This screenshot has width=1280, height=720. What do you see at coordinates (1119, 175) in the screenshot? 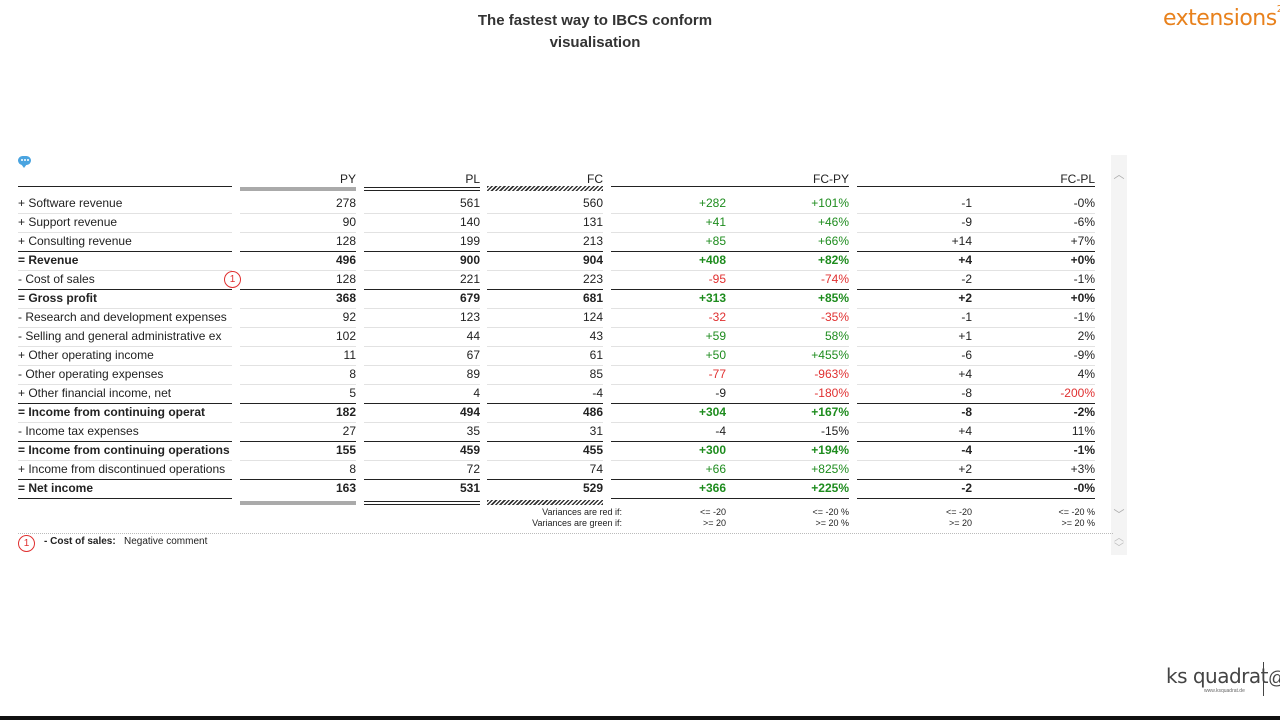
I see `scroll-up-icon: ︿` at bounding box center [1119, 175].